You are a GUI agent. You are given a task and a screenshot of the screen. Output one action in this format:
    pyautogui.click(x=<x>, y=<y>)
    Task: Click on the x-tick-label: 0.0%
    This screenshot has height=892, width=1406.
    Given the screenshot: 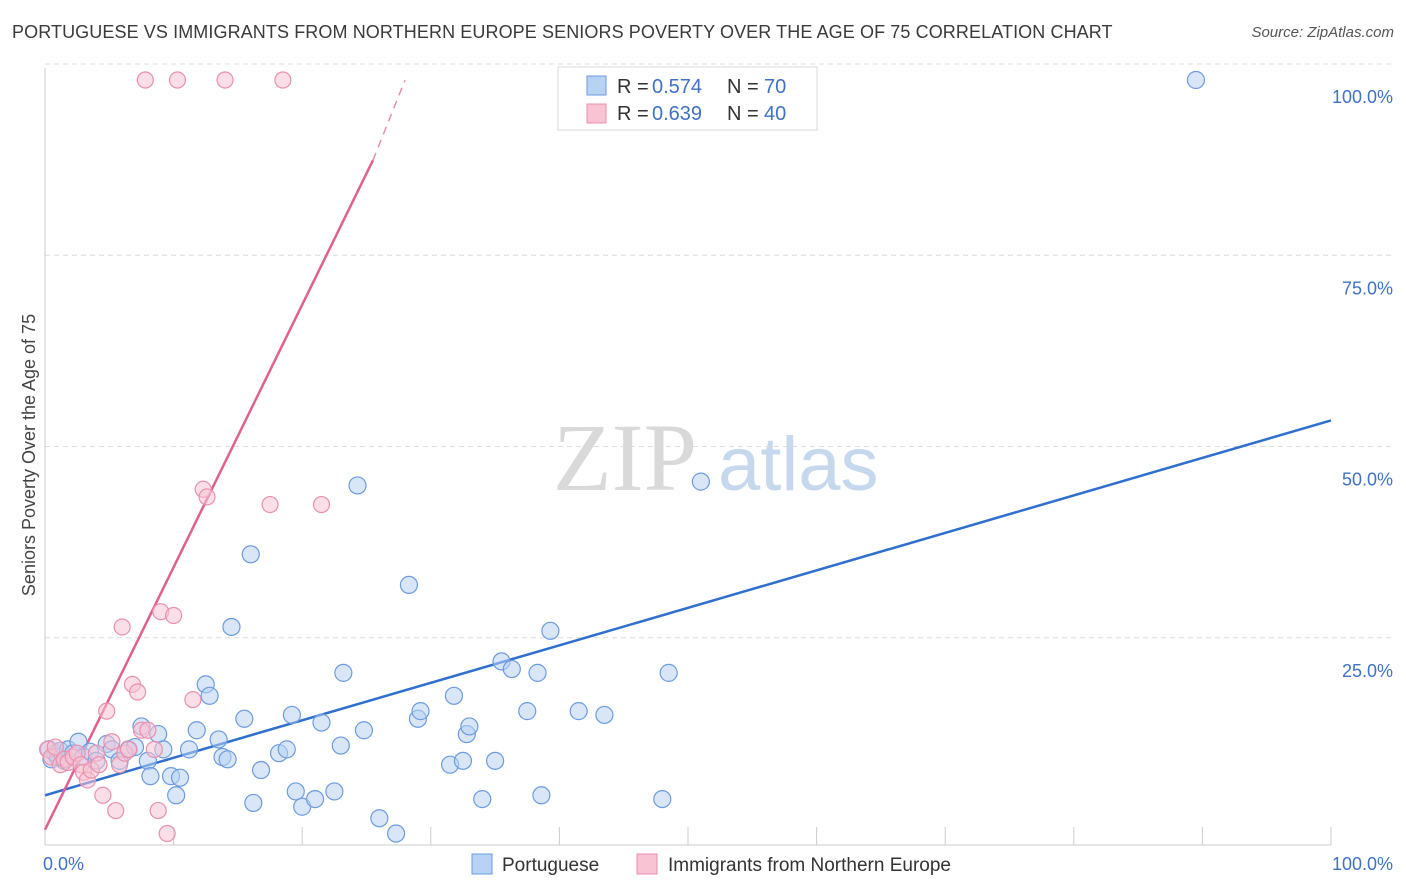 What is the action you would take?
    pyautogui.click(x=63, y=864)
    